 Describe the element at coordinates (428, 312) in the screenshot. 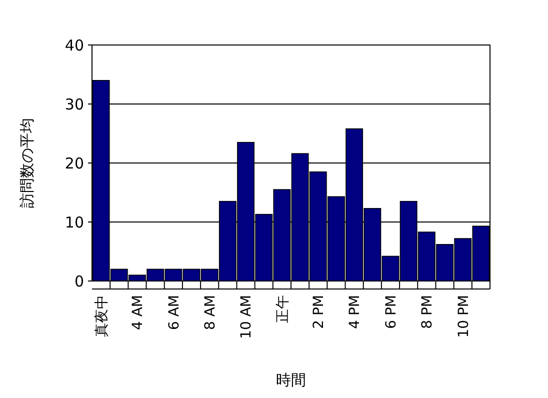

I see `x-tick-label: 8 PM` at that location.